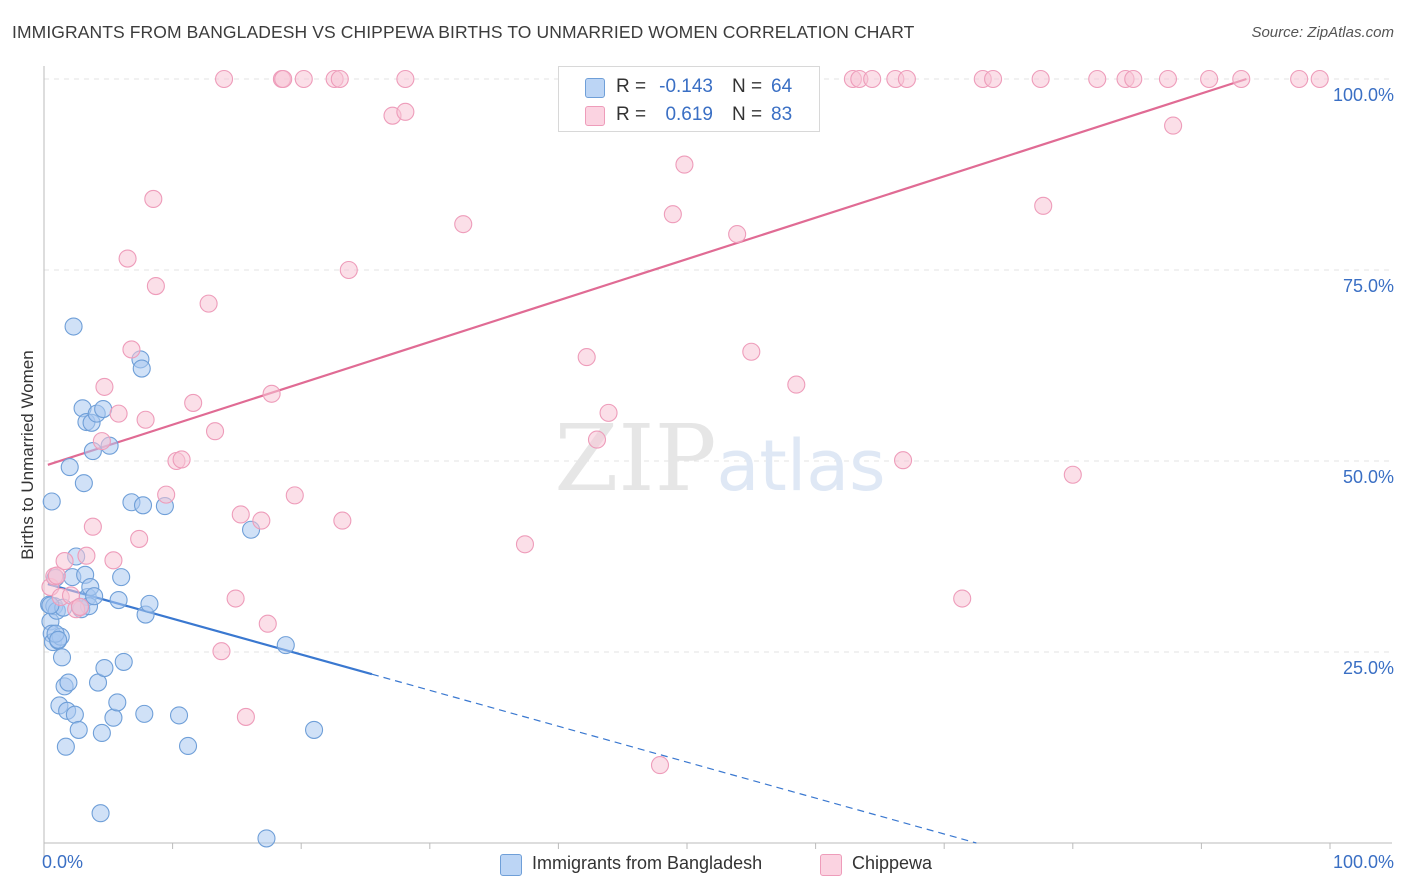 Image resolution: width=1406 pixels, height=892 pixels. I want to click on watermark-atlas: atlas, so click(801, 466).